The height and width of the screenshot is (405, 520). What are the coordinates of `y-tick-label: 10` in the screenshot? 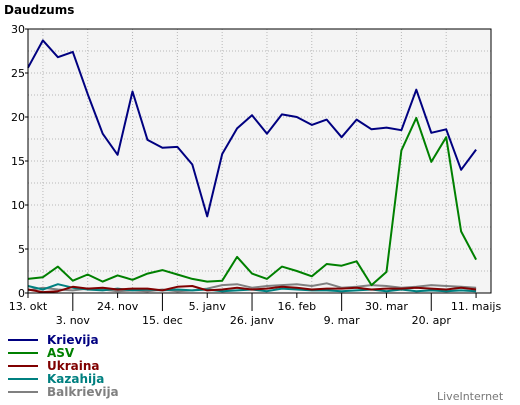 It's located at (18, 205).